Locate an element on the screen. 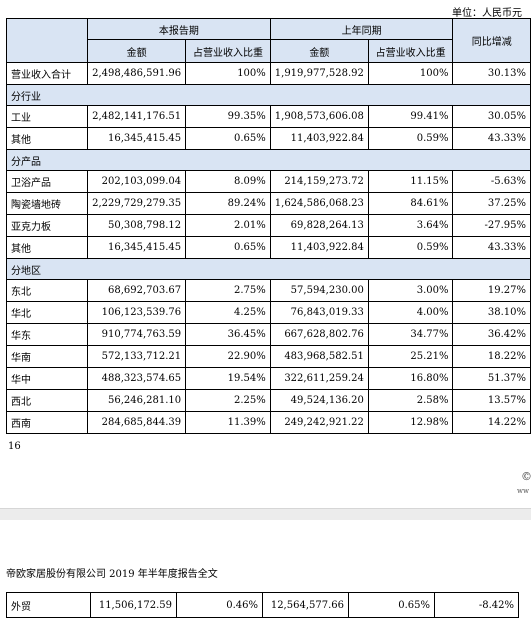 The height and width of the screenshot is (622, 531). cell-prior-amount: 49,524,136.20 is located at coordinates (319, 400).